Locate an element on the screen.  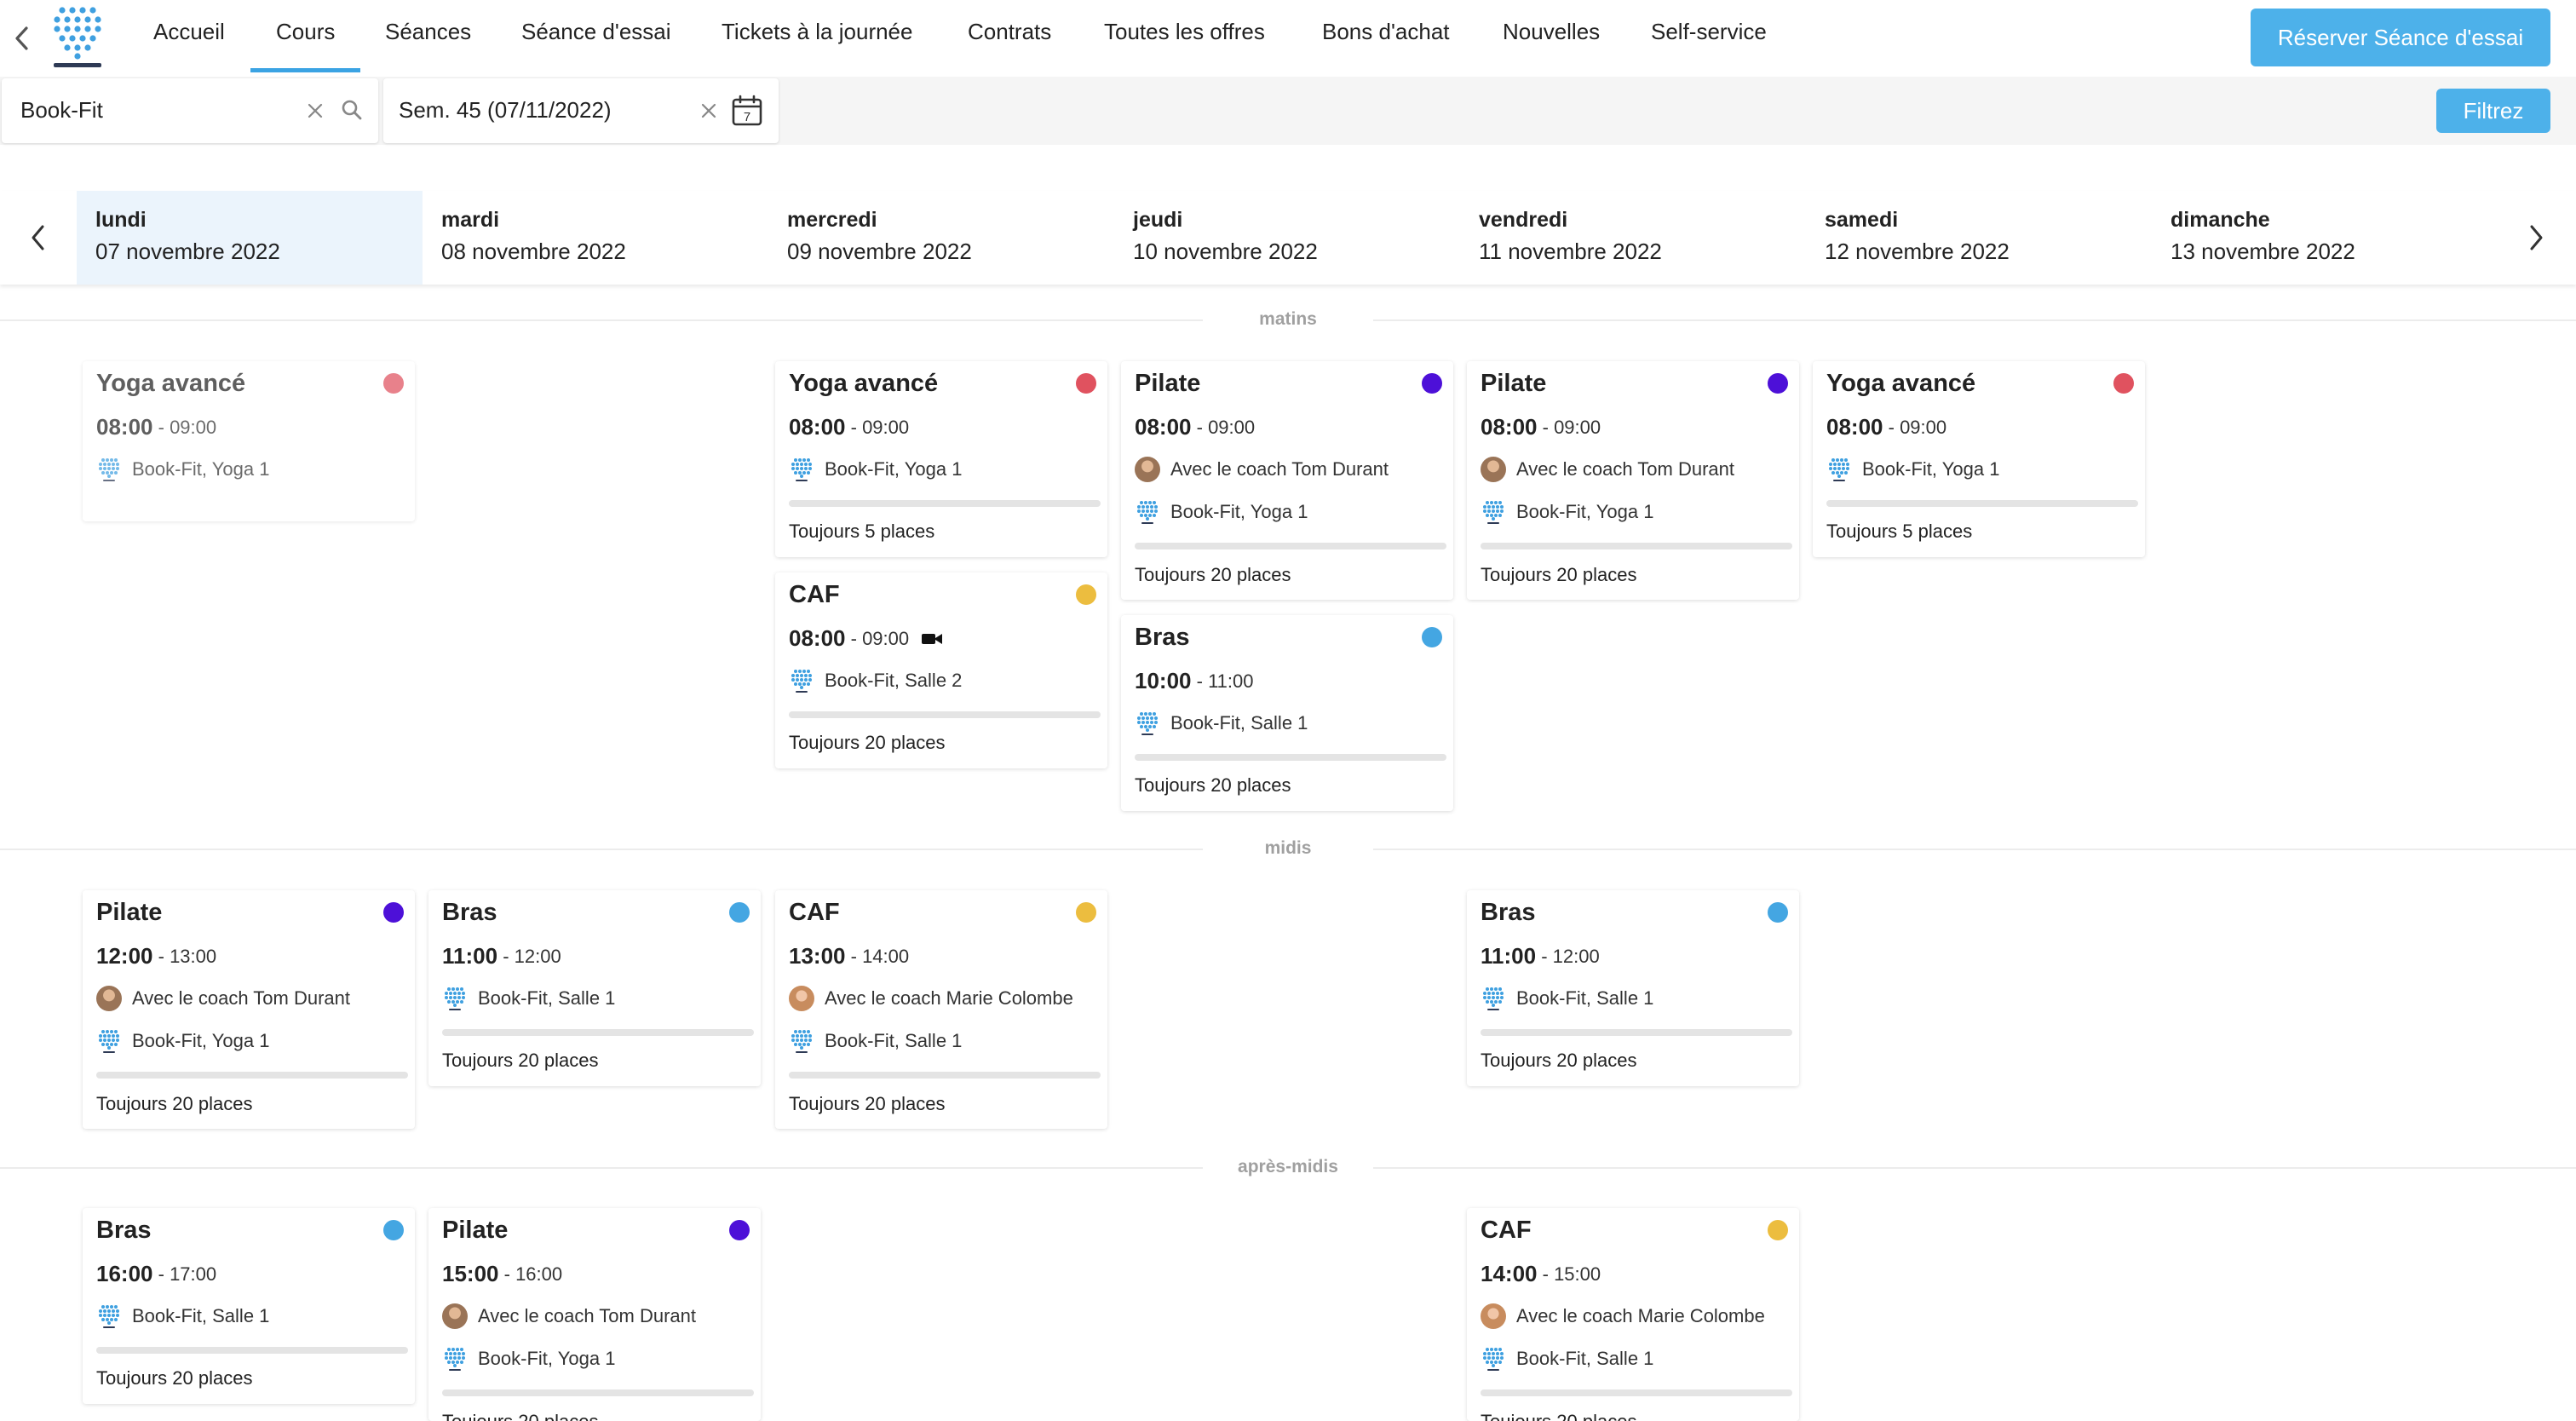
day-date: 11 novembre 2022 is located at coordinates (1571, 252).